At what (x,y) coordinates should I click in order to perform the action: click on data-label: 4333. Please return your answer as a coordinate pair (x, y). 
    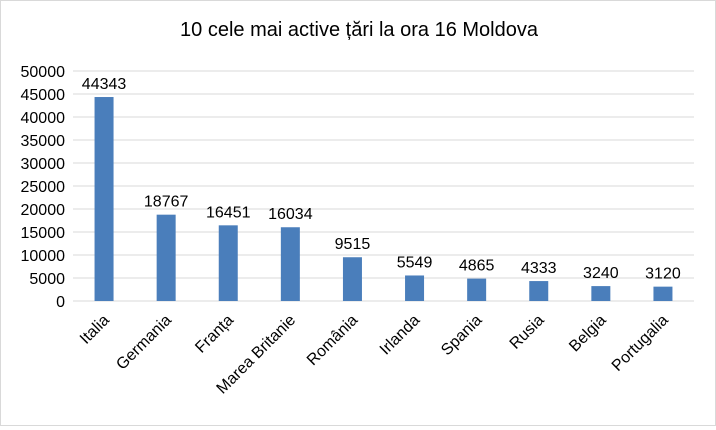
    Looking at the image, I should click on (539, 268).